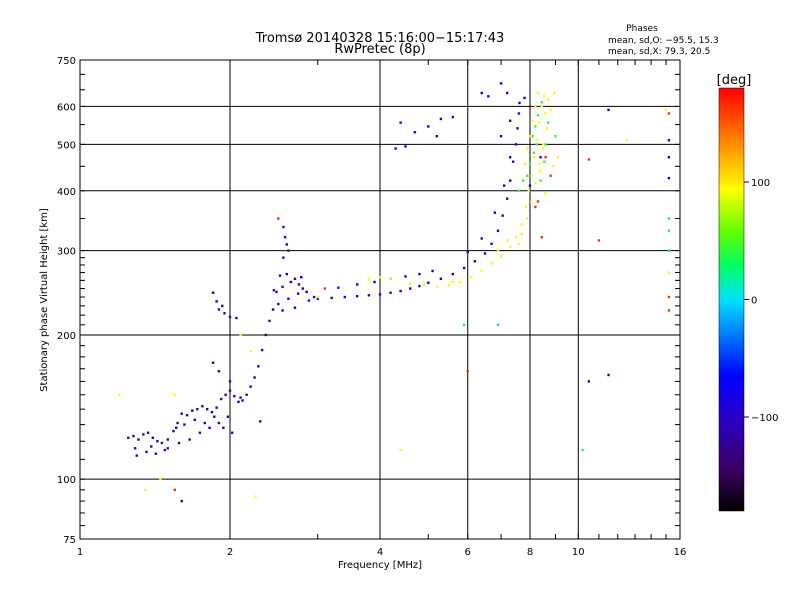 The image size is (800, 600). What do you see at coordinates (754, 301) in the screenshot?
I see `colorbar-tick-label: 0` at bounding box center [754, 301].